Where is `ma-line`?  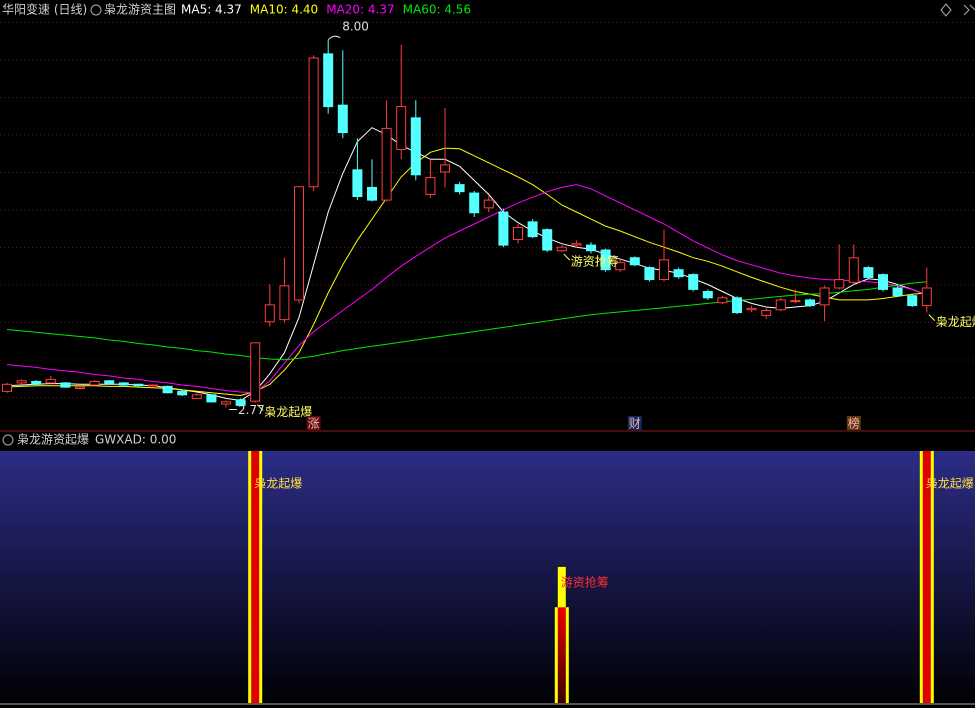 ma-line is located at coordinates (466, 321).